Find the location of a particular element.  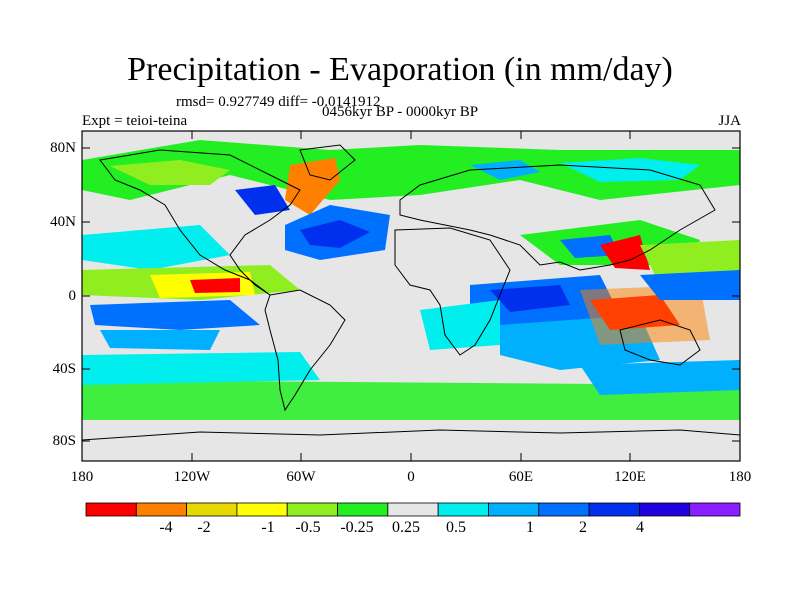

x-tick-120e: 120E is located at coordinates (630, 477).